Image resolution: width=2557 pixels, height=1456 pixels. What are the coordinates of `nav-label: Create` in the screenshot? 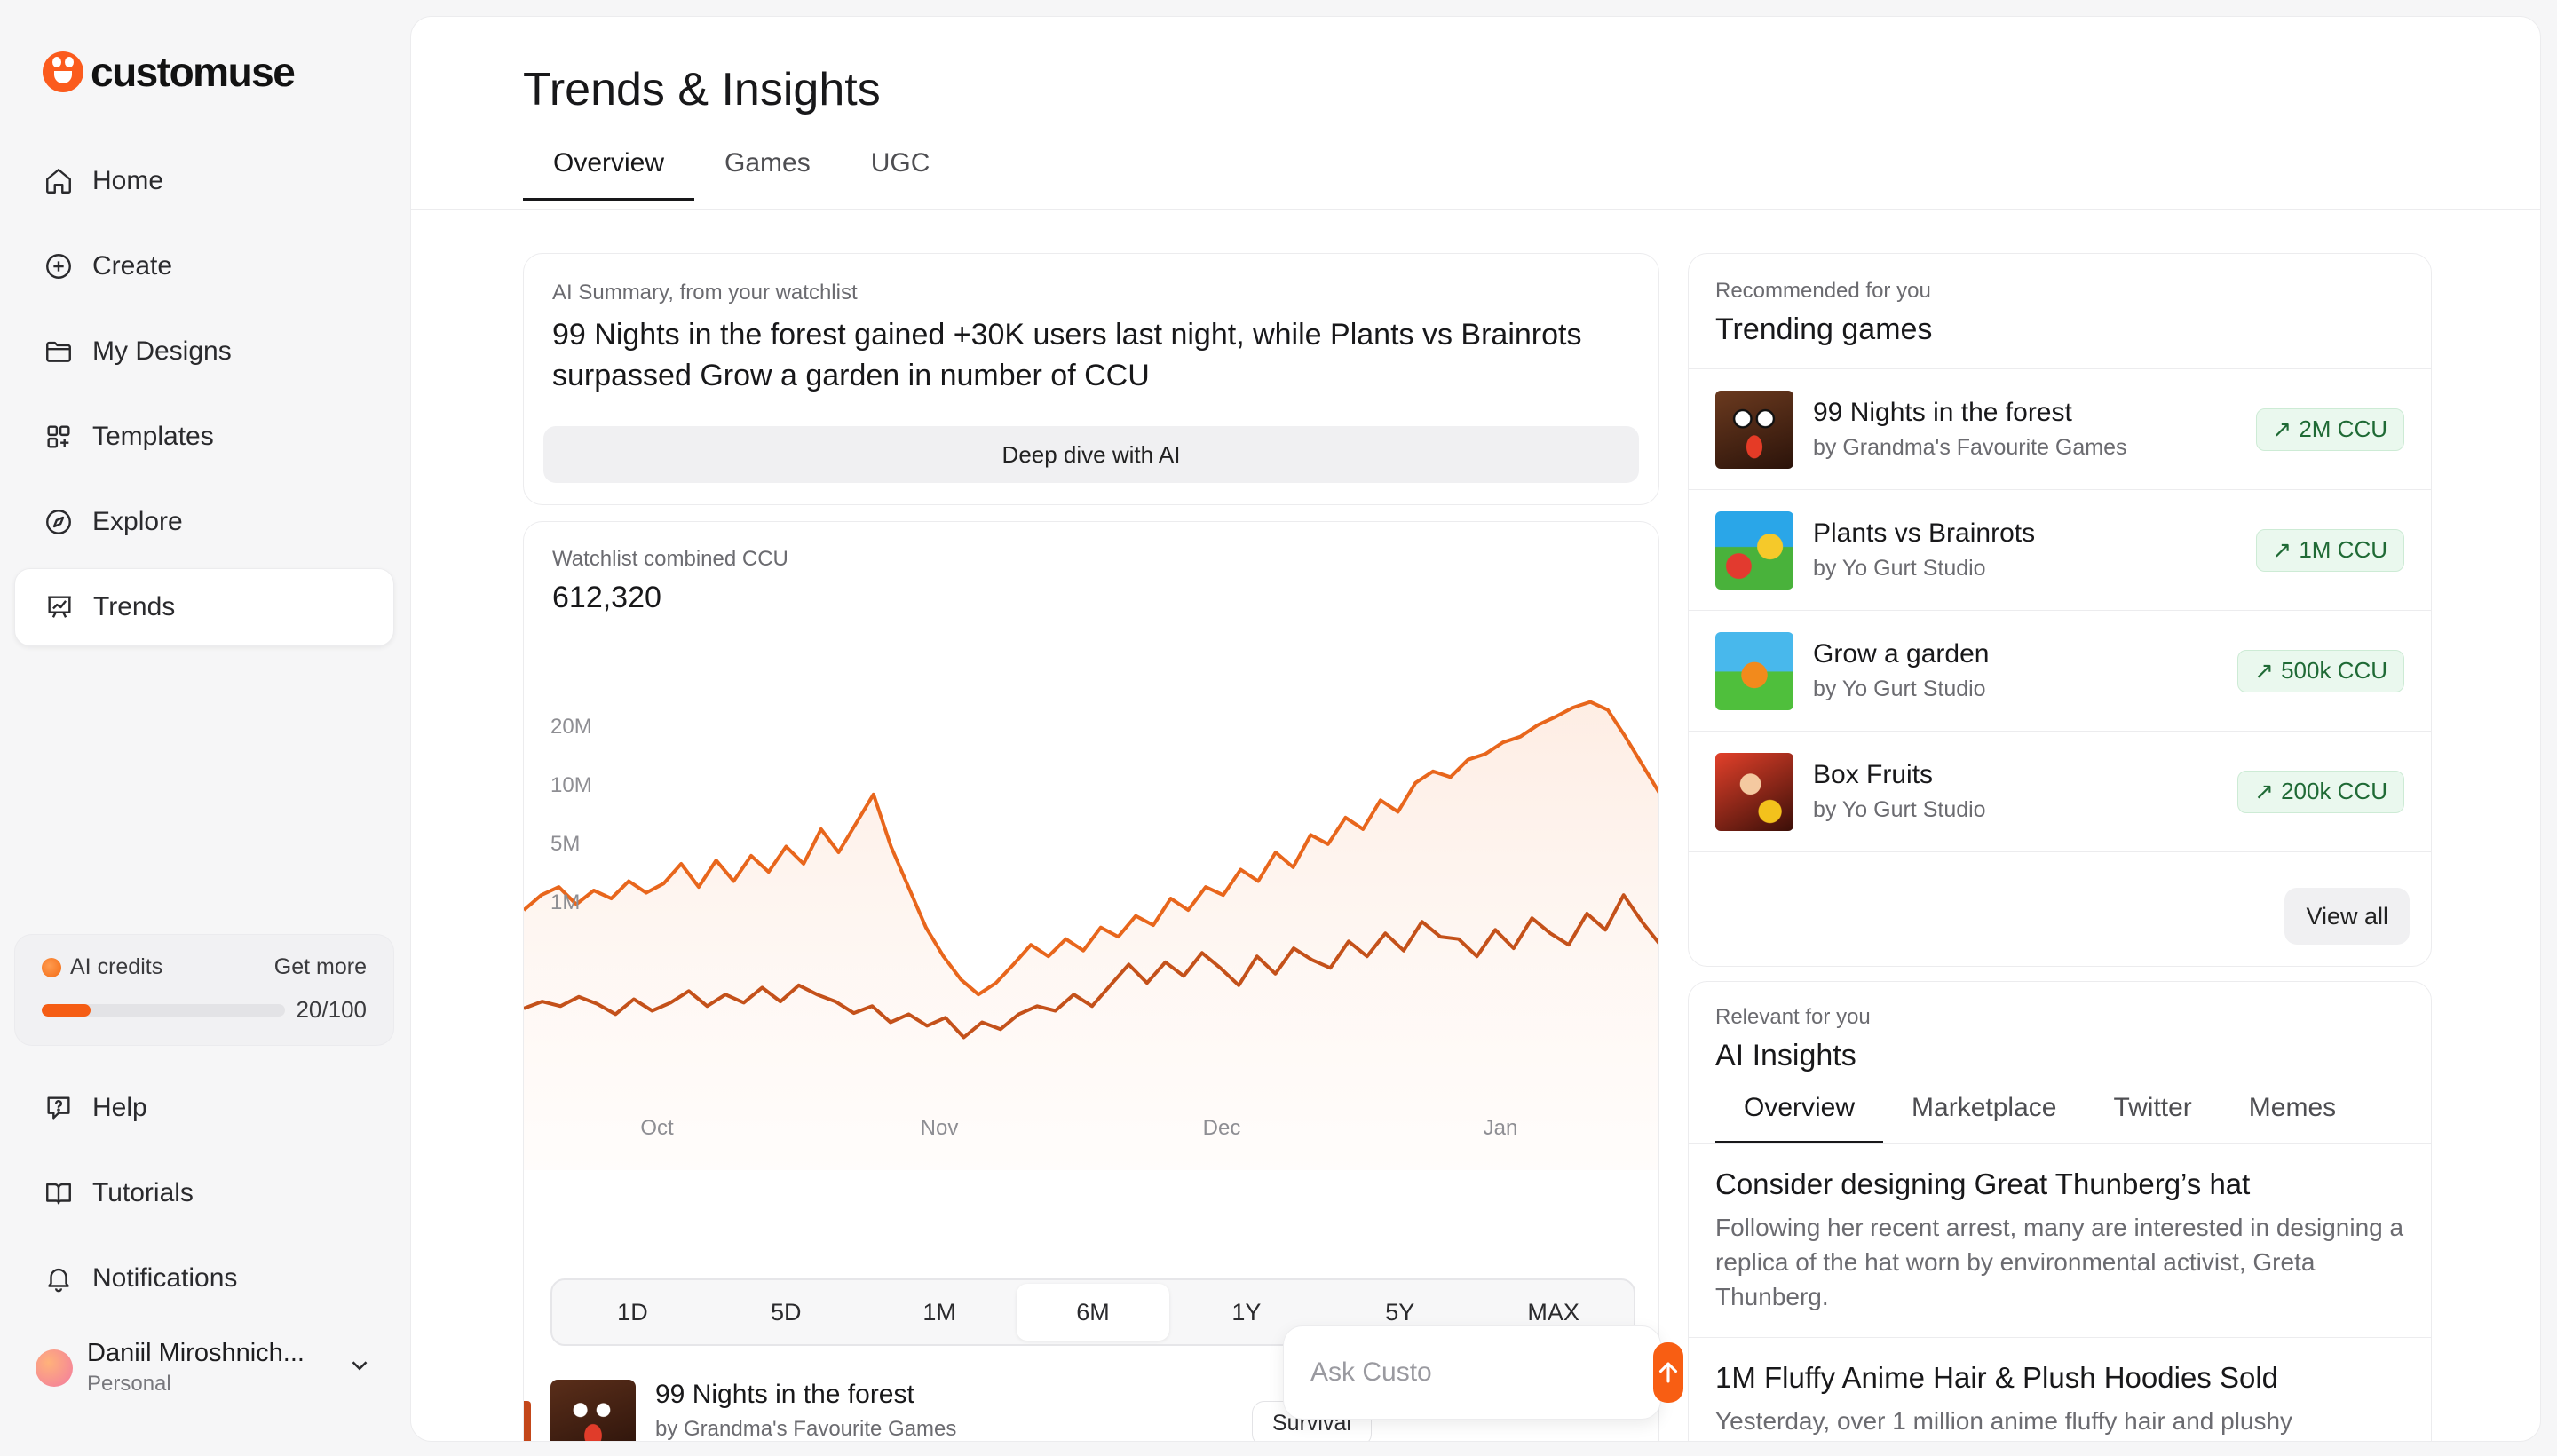 It's located at (132, 266).